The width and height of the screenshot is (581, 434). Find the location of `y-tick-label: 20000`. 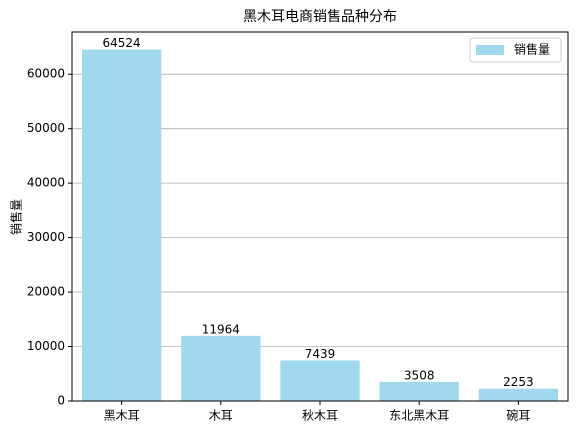

y-tick-label: 20000 is located at coordinates (46, 292).